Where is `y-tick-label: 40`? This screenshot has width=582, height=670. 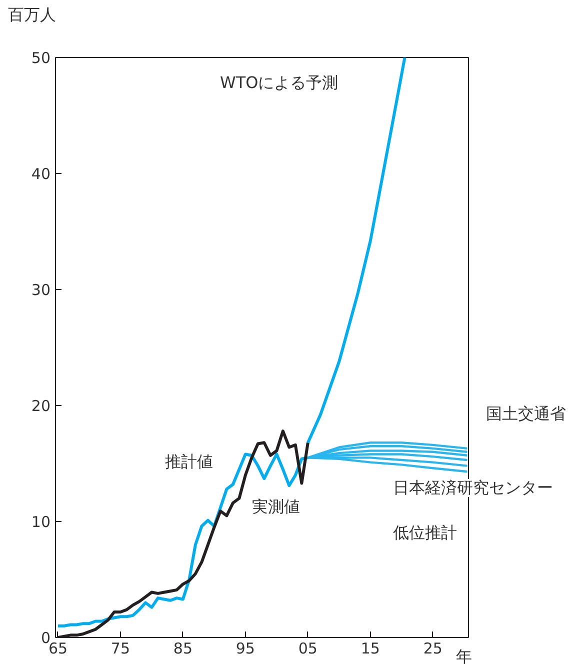
y-tick-label: 40 is located at coordinates (41, 174).